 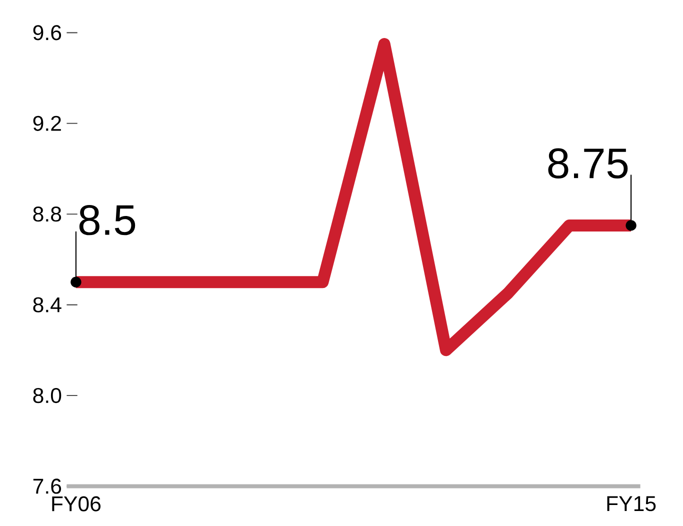 I want to click on y-tick-label: 8.4, so click(x=47, y=304).